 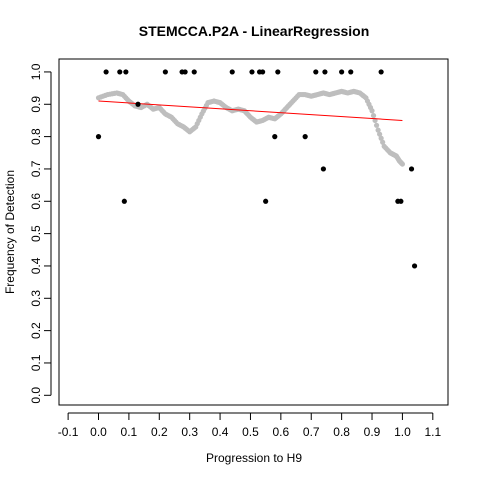 What do you see at coordinates (36, 362) in the screenshot?
I see `y-tick-label: 0.1` at bounding box center [36, 362].